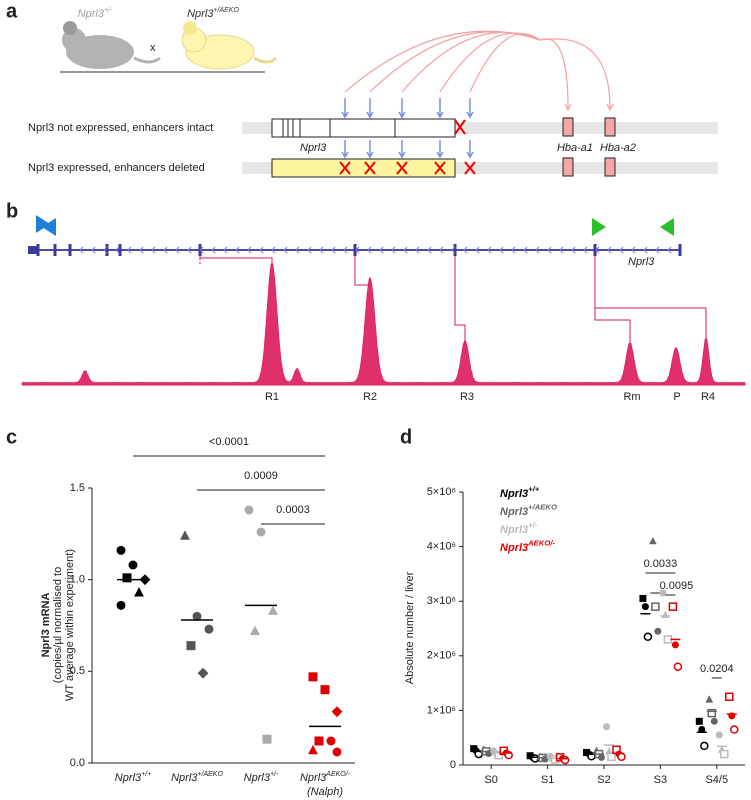 This screenshot has height=800, width=751. Describe the element at coordinates (568, 127) in the screenshot. I see `hba-box` at that location.